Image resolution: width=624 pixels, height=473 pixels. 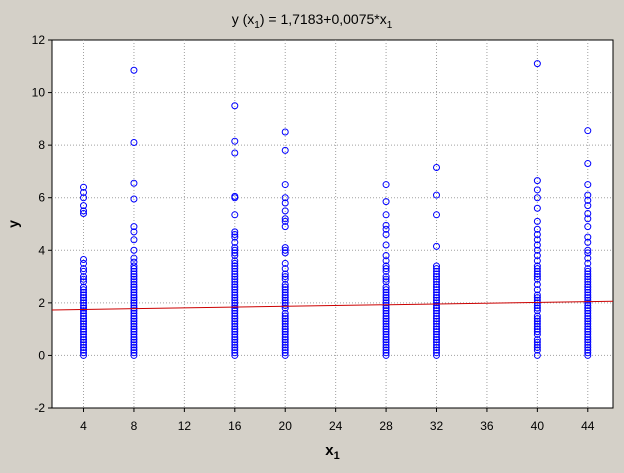 What do you see at coordinates (337, 456) in the screenshot?
I see `x-axis-label-subscript: 1` at bounding box center [337, 456].